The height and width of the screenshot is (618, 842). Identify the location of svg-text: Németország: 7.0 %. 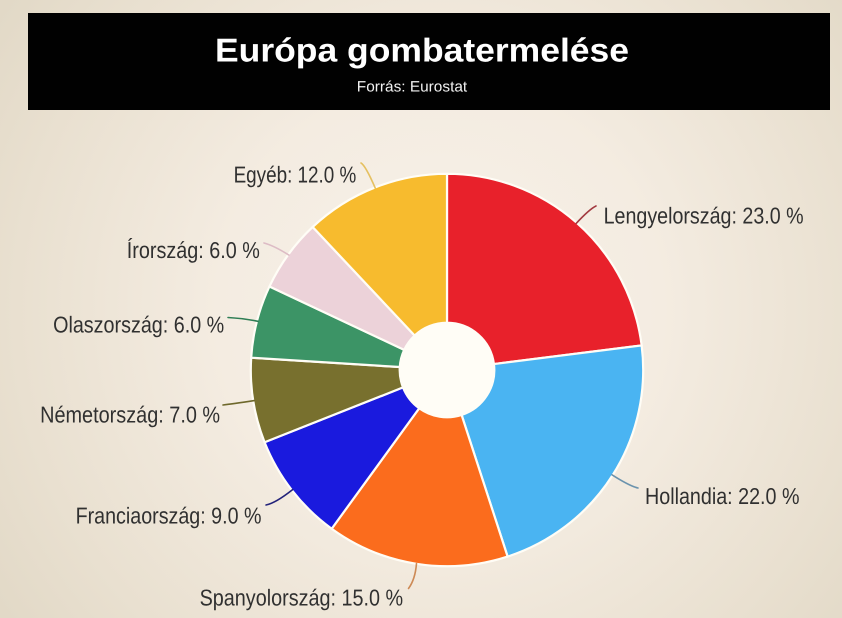
(130, 414).